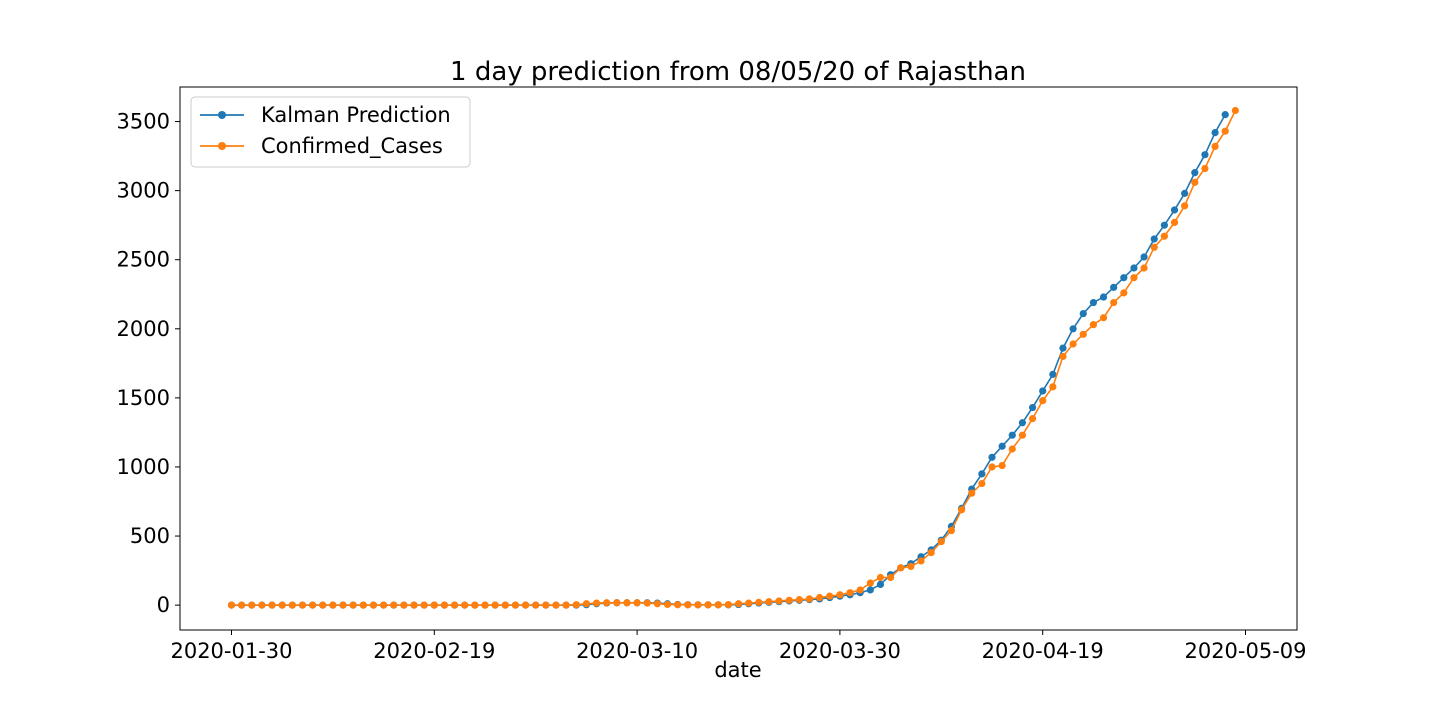 The width and height of the screenshot is (1440, 720). Describe the element at coordinates (143, 122) in the screenshot. I see `y-tick-label-7: 3500` at that location.